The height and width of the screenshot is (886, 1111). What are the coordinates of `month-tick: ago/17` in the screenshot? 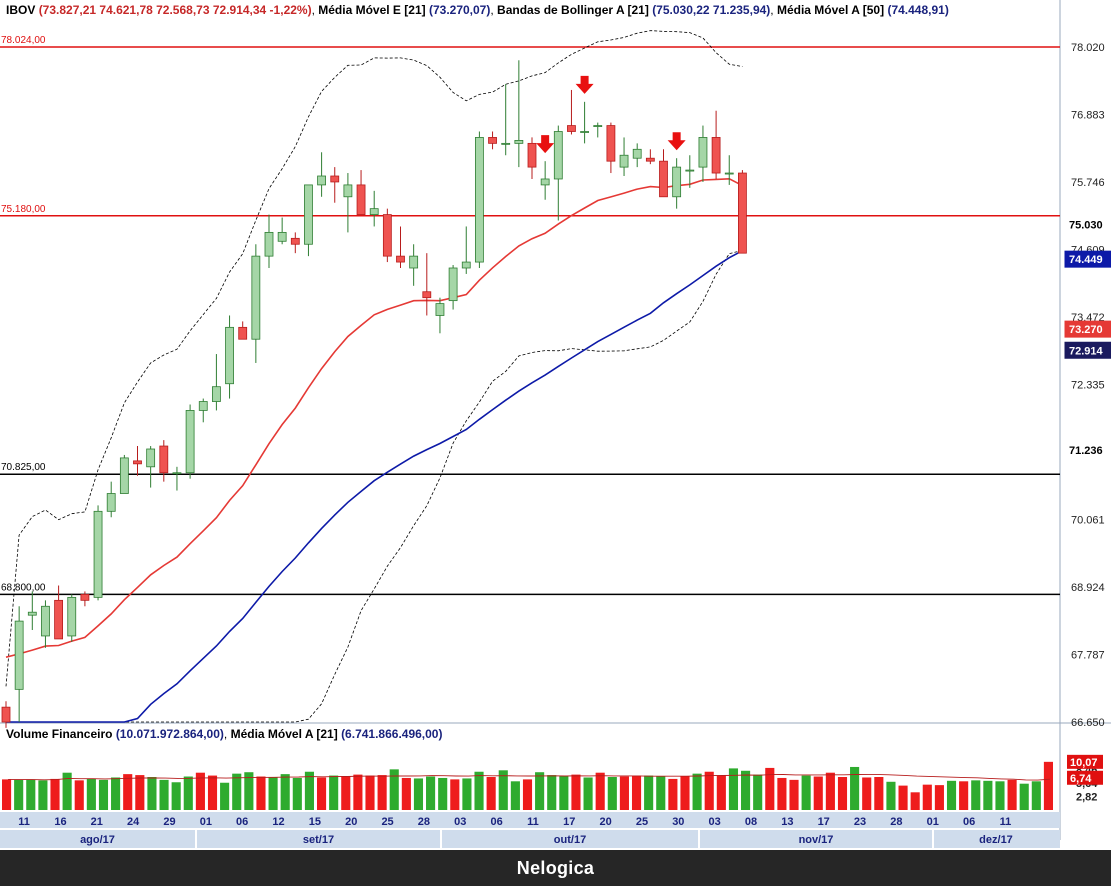 It's located at (97, 840).